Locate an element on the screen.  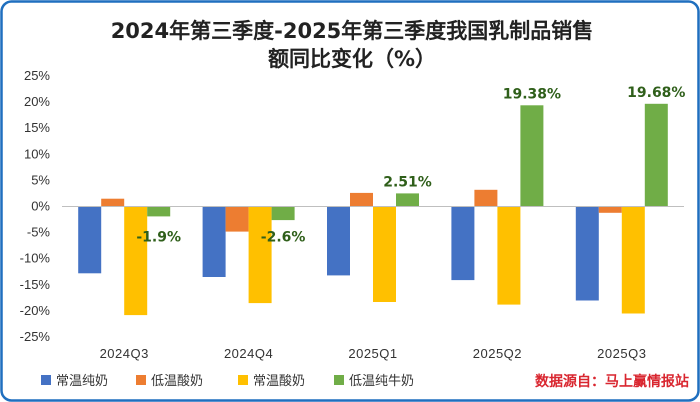
chart-title-line-1: 2024年第三季度-2025年第三季度我国乳制品销售 is located at coordinates (352, 31).